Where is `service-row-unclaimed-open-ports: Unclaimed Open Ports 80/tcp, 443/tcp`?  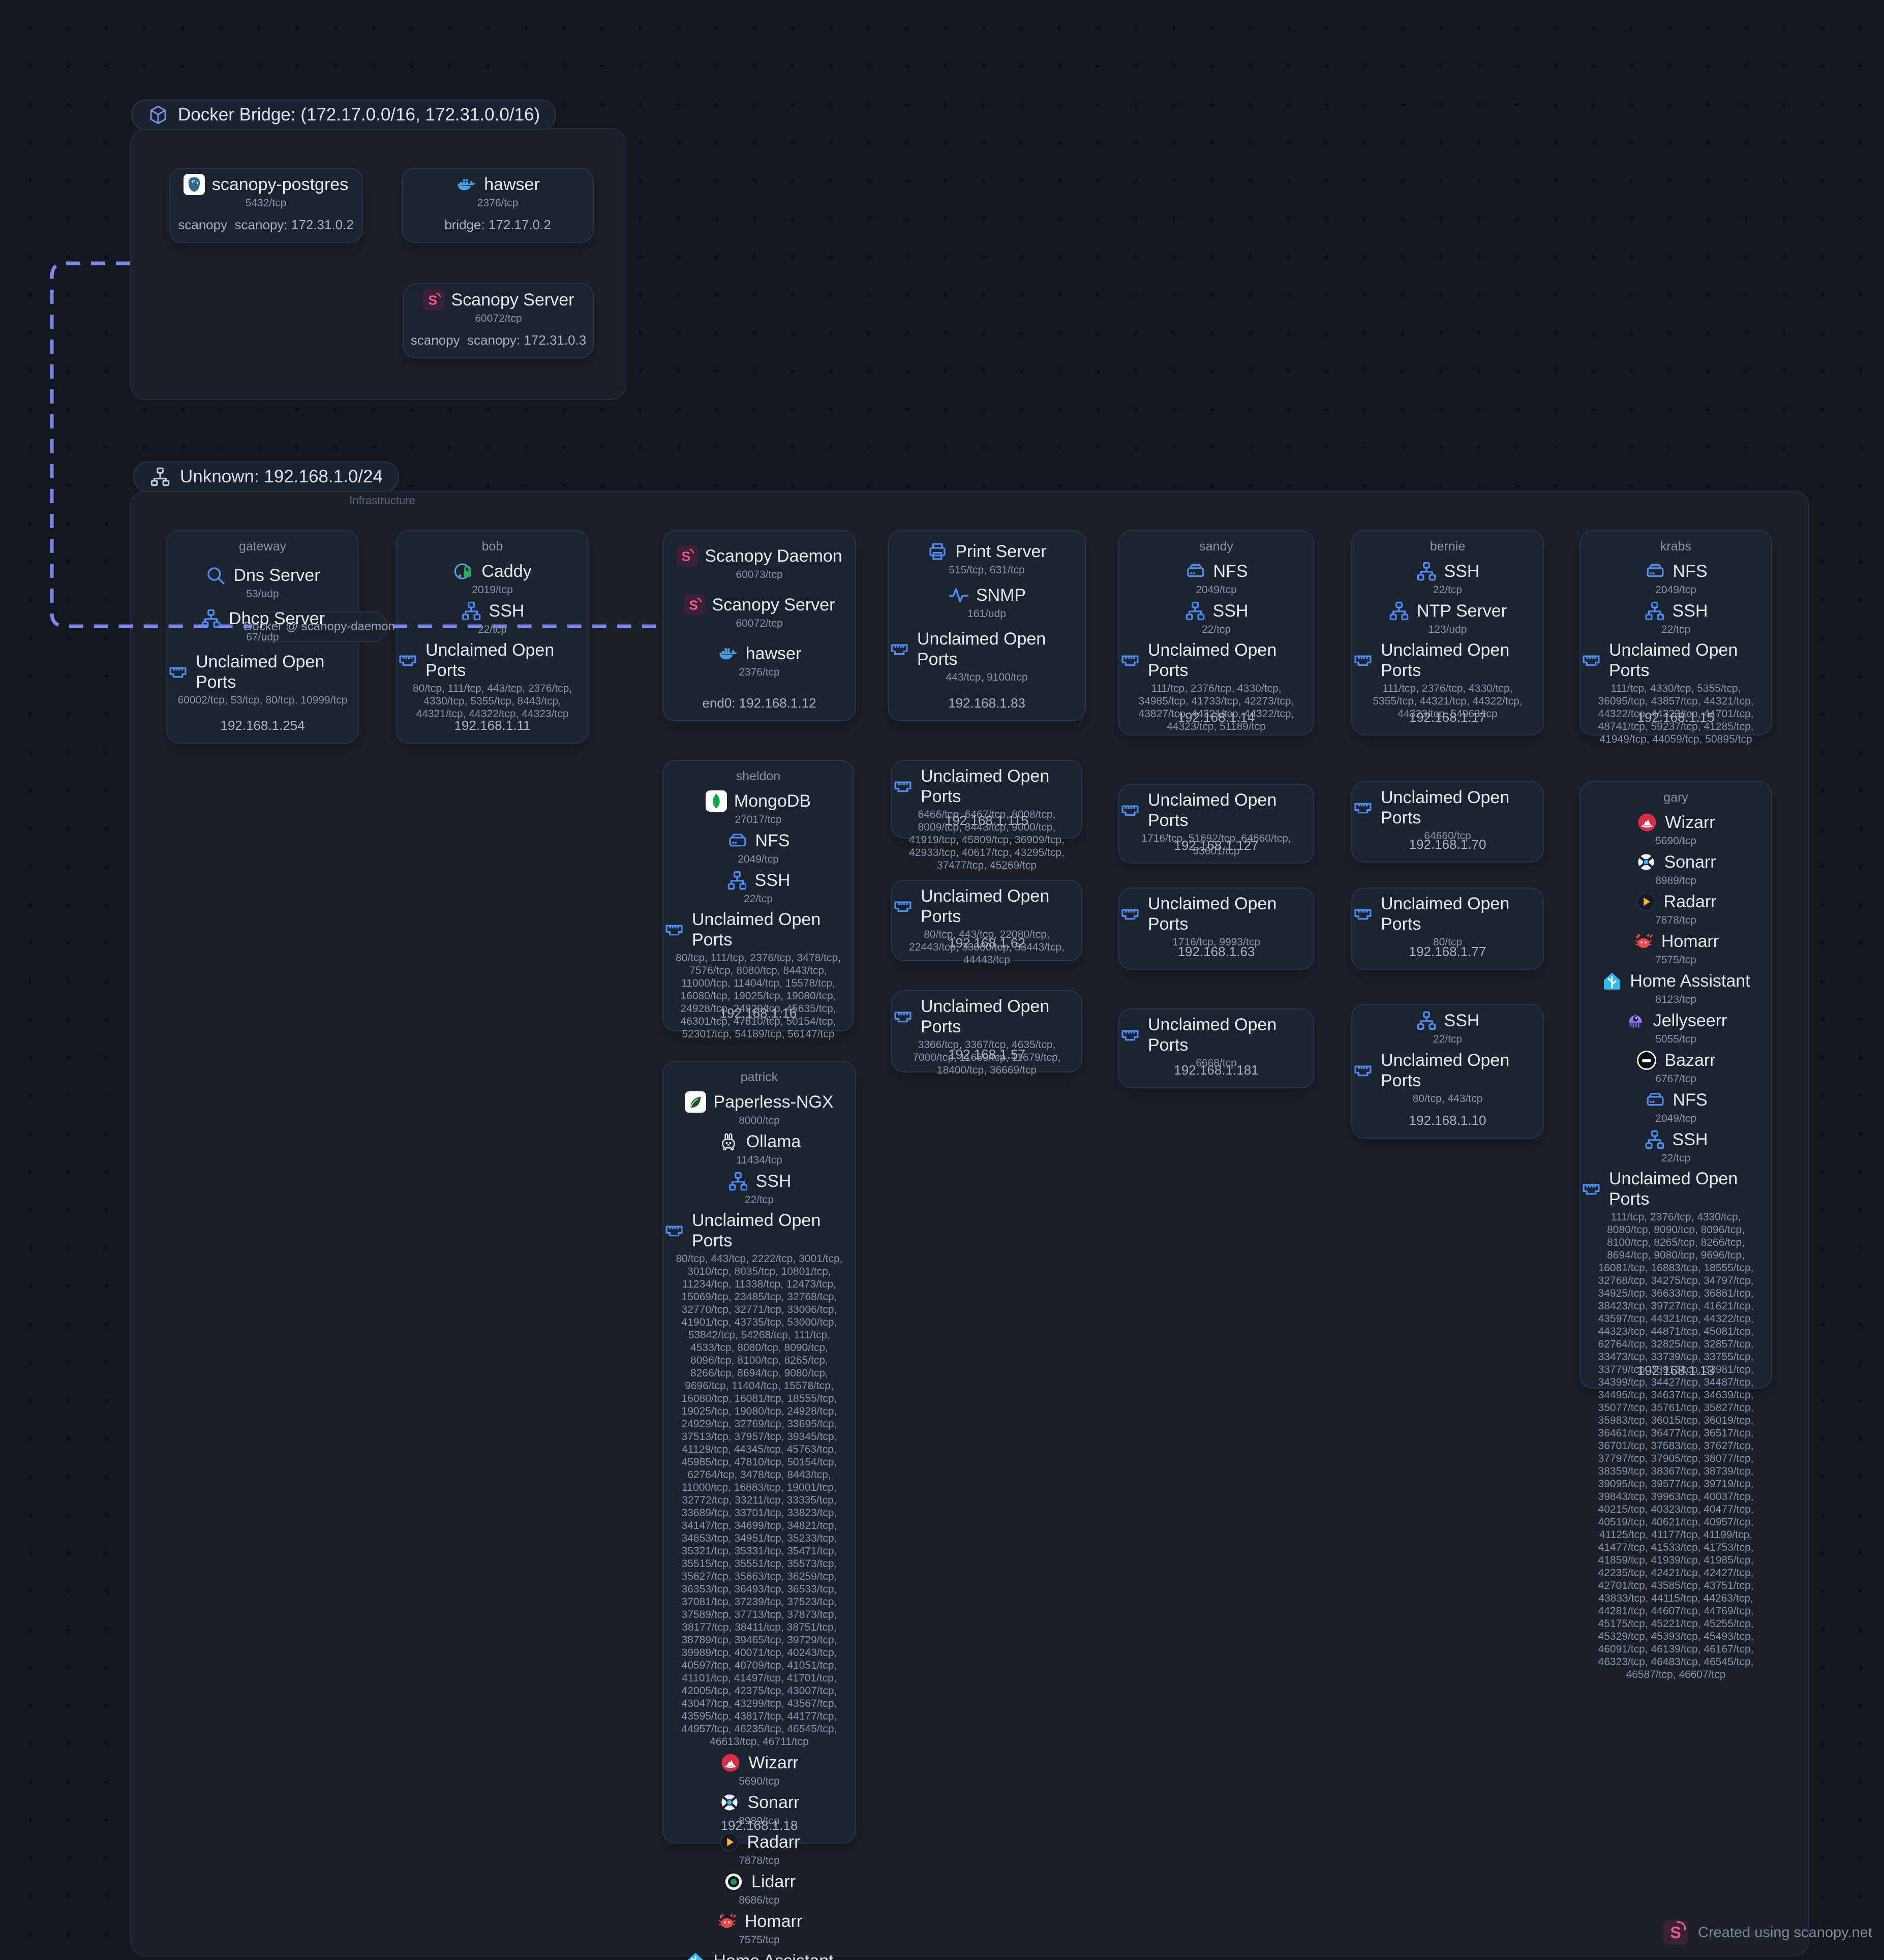 service-row-unclaimed-open-ports: Unclaimed Open Ports 80/tcp, 443/tcp is located at coordinates (1447, 1077).